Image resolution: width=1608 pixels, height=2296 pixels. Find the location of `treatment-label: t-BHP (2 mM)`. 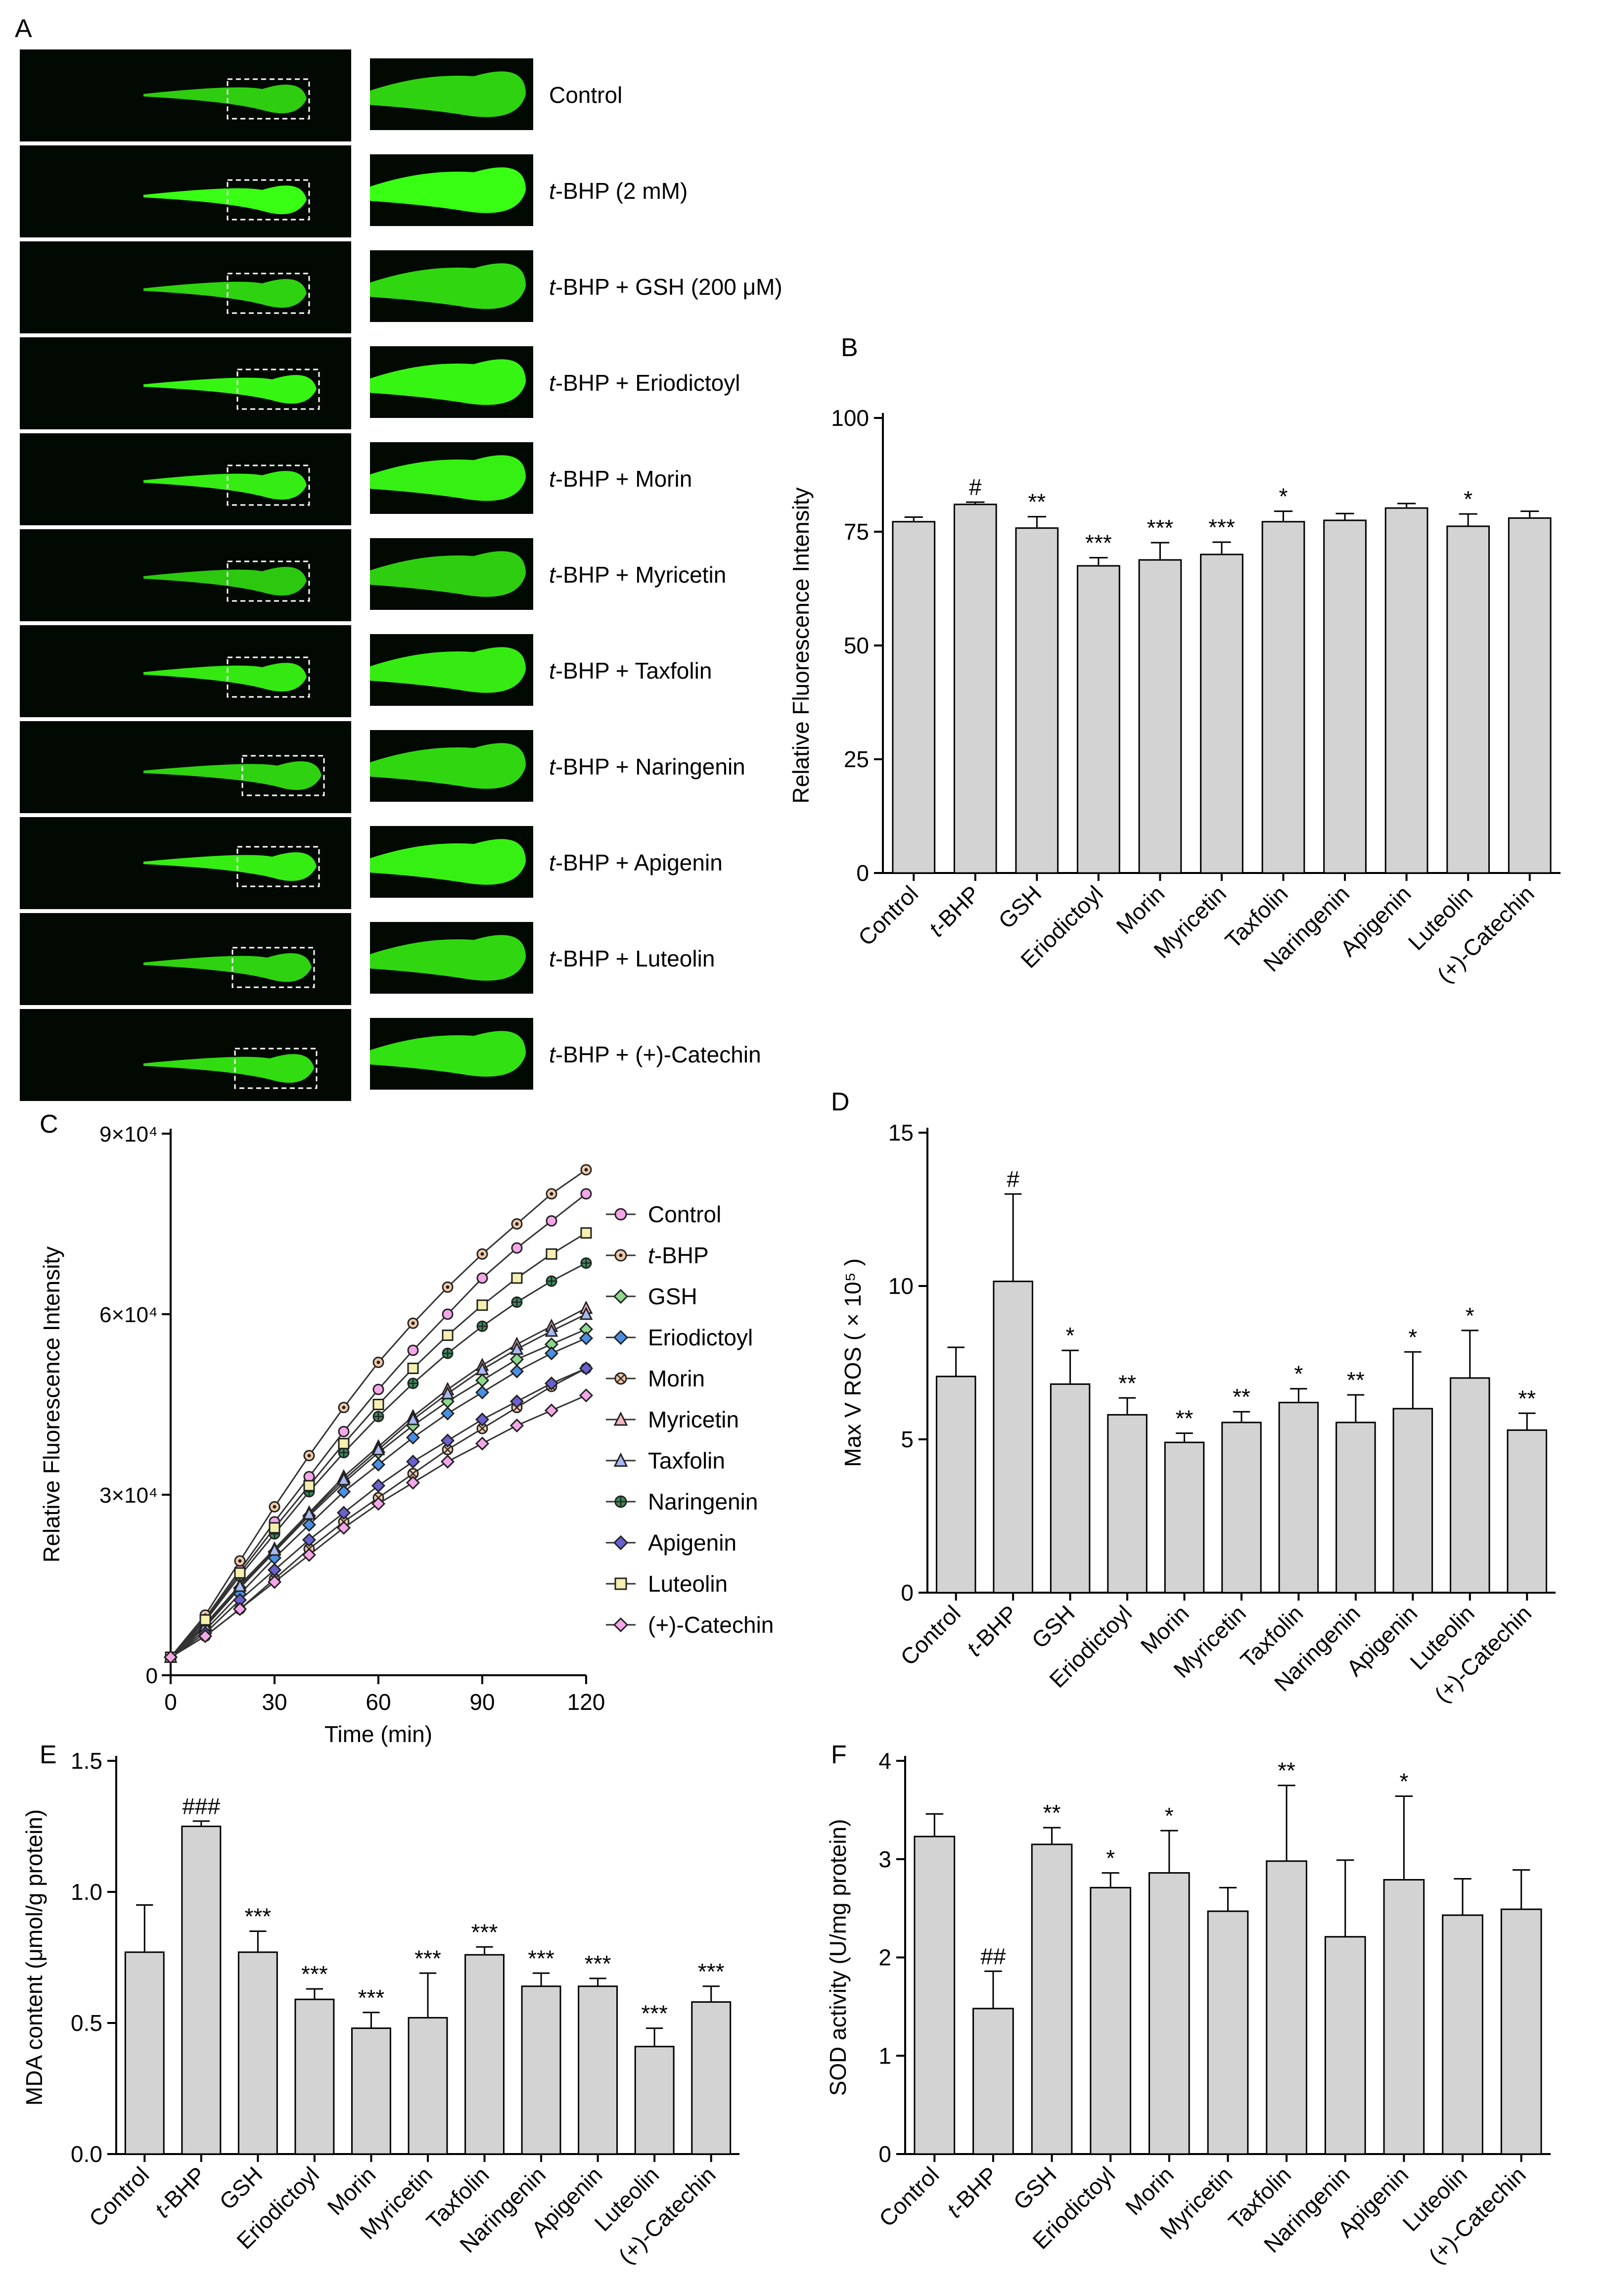

treatment-label: t-BHP (2 mM) is located at coordinates (618, 191).